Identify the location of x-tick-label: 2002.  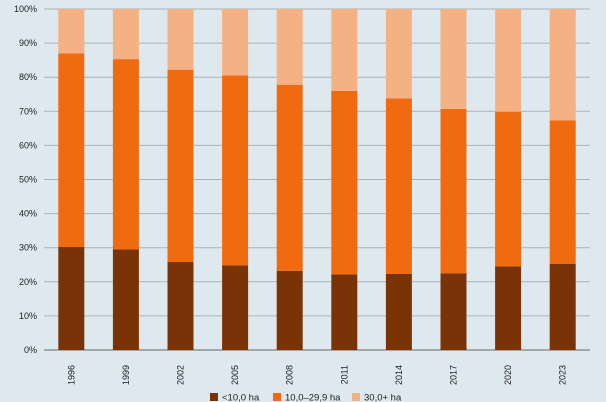
(181, 375).